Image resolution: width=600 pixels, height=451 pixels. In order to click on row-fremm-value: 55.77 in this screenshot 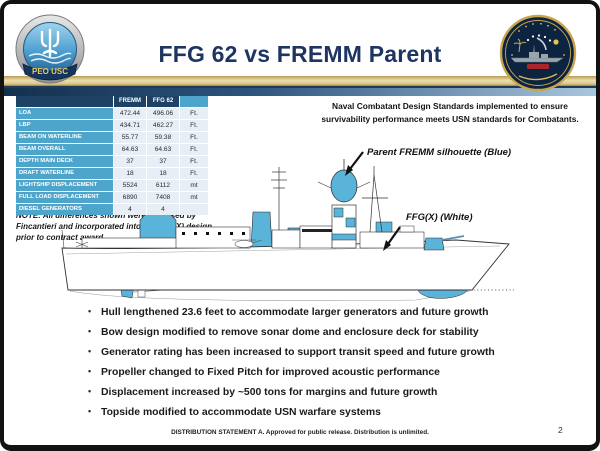, I will do `click(130, 137)`.